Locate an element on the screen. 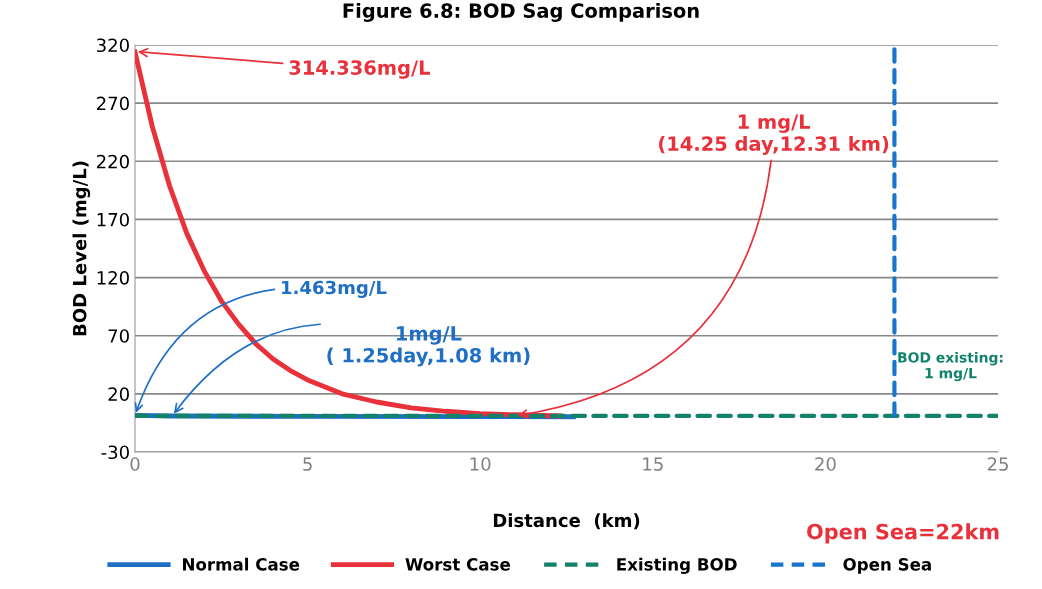 Image resolution: width=1042 pixels, height=589 pixels. annotation: 314.336mg/L is located at coordinates (359, 69).